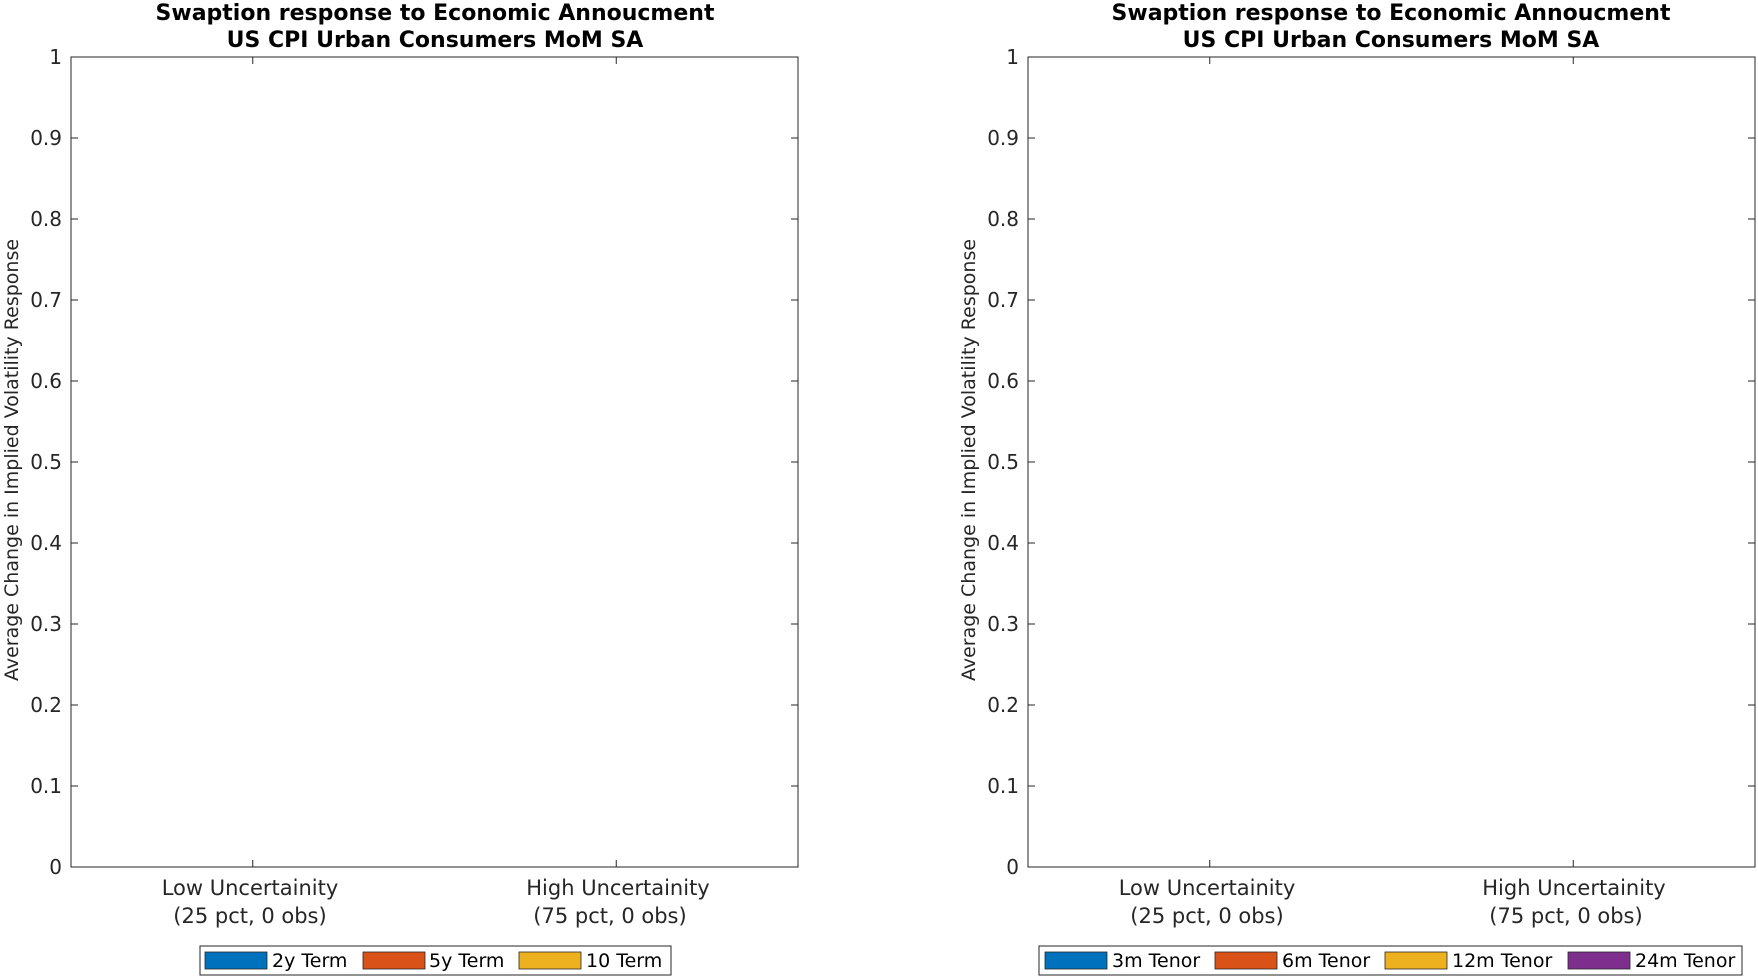 The width and height of the screenshot is (1758, 977). Describe the element at coordinates (1502, 961) in the screenshot. I see `legend-label: 12m Tenor` at that location.